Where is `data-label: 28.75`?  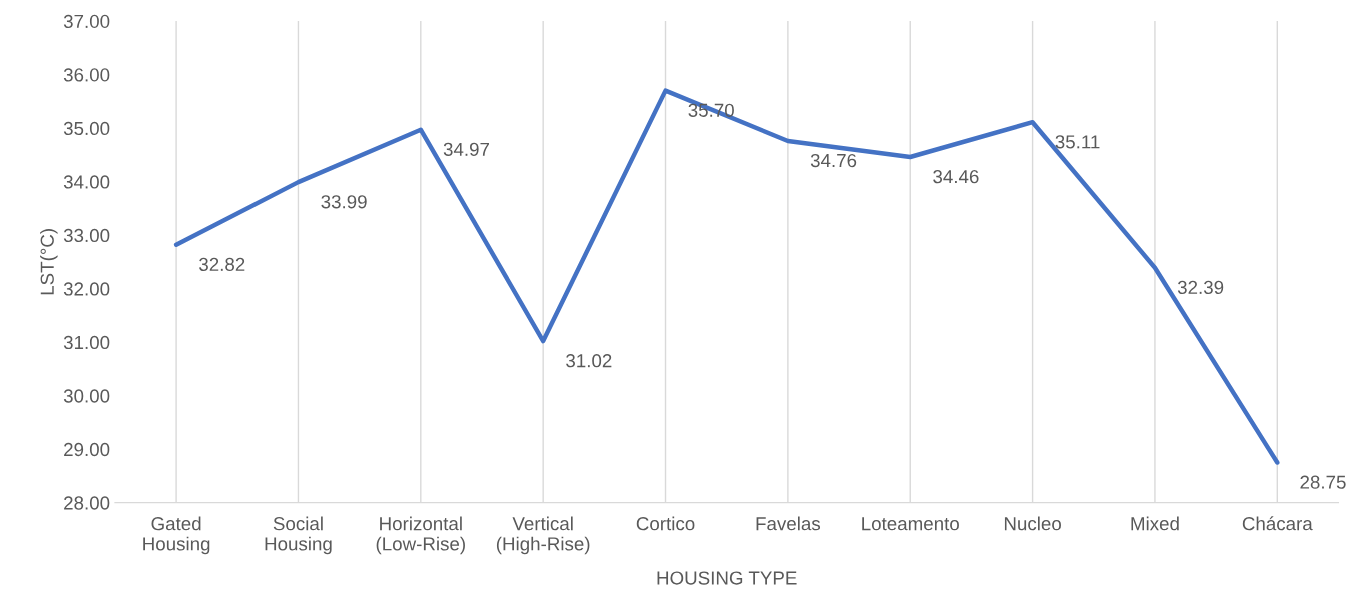
data-label: 28.75 is located at coordinates (1323, 482).